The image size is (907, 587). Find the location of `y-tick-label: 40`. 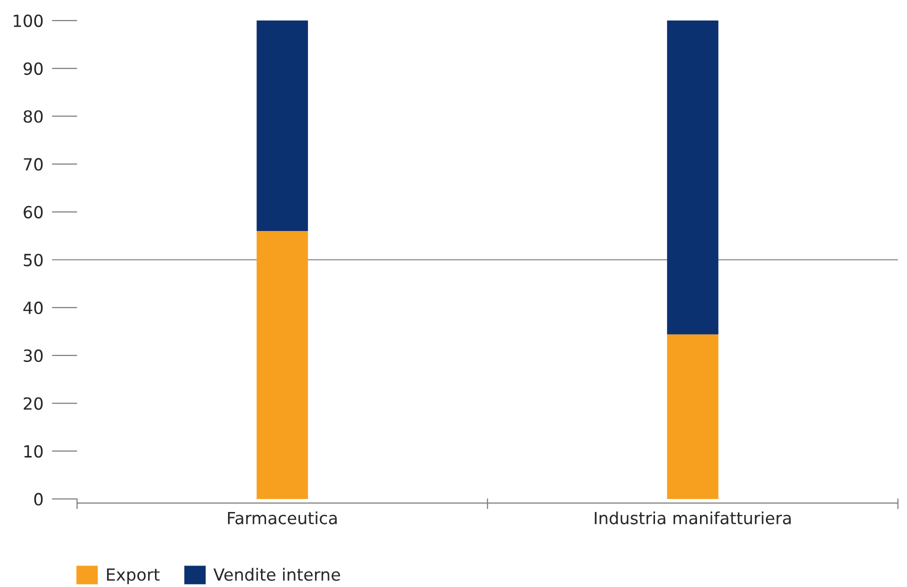

y-tick-label: 40 is located at coordinates (33, 308).